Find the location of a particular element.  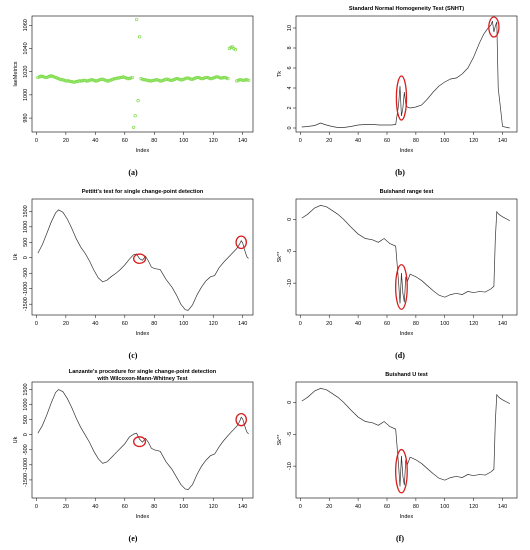

x-tick-label: 60 is located at coordinates (125, 324).